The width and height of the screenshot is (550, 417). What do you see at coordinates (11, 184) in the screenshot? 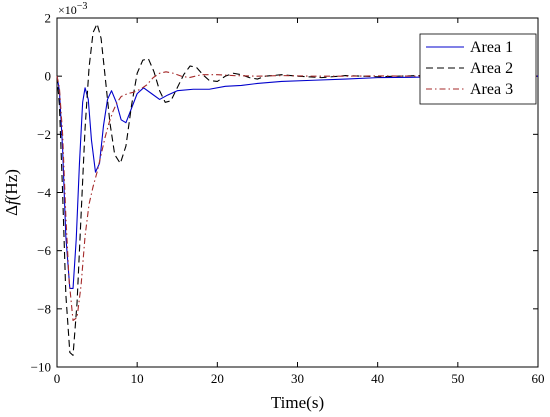
I see `y-axis-label-suffix: (Hz)` at bounding box center [11, 184].